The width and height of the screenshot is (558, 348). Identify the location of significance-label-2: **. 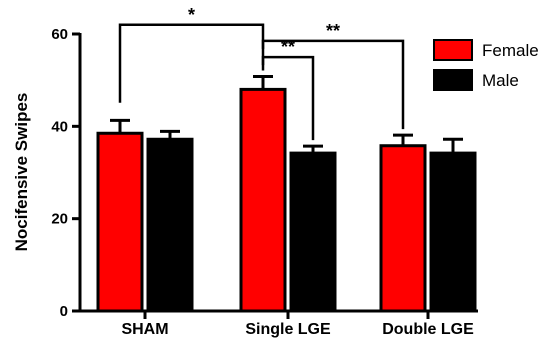
(333, 31).